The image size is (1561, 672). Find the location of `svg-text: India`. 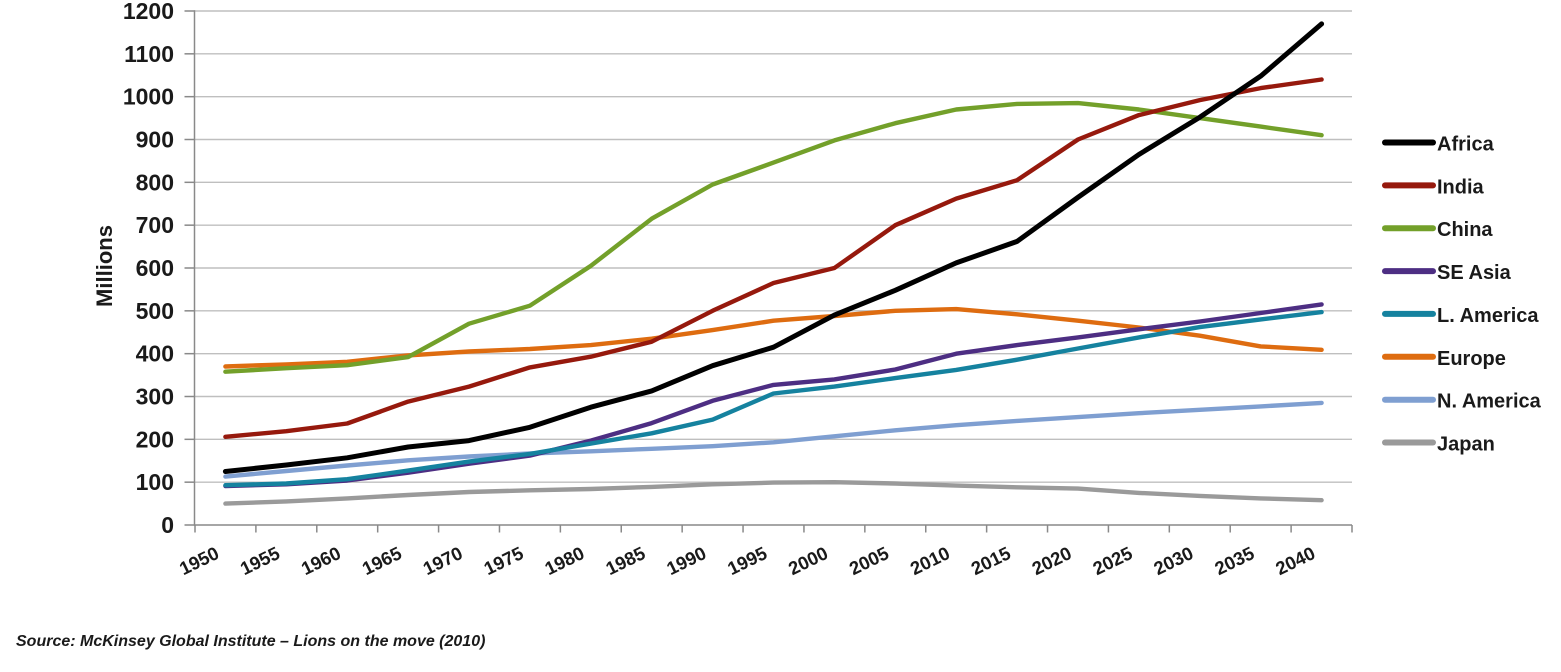

svg-text: India is located at coordinates (1461, 187).